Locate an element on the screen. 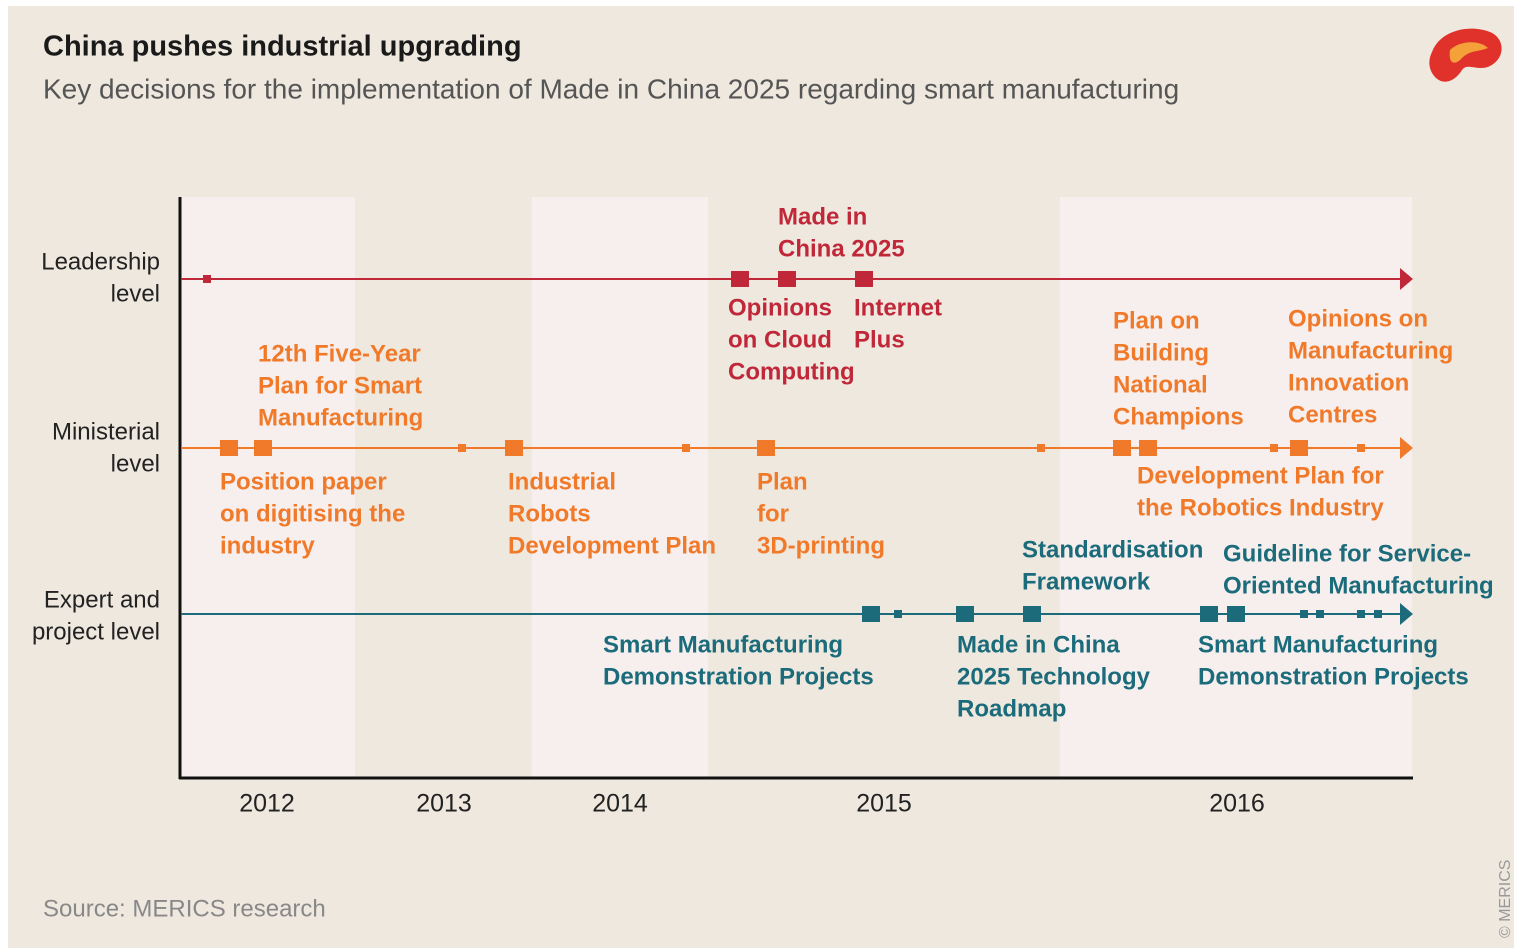 This screenshot has width=1514, height=951. event-label: Standardisation is located at coordinates (1112, 549).